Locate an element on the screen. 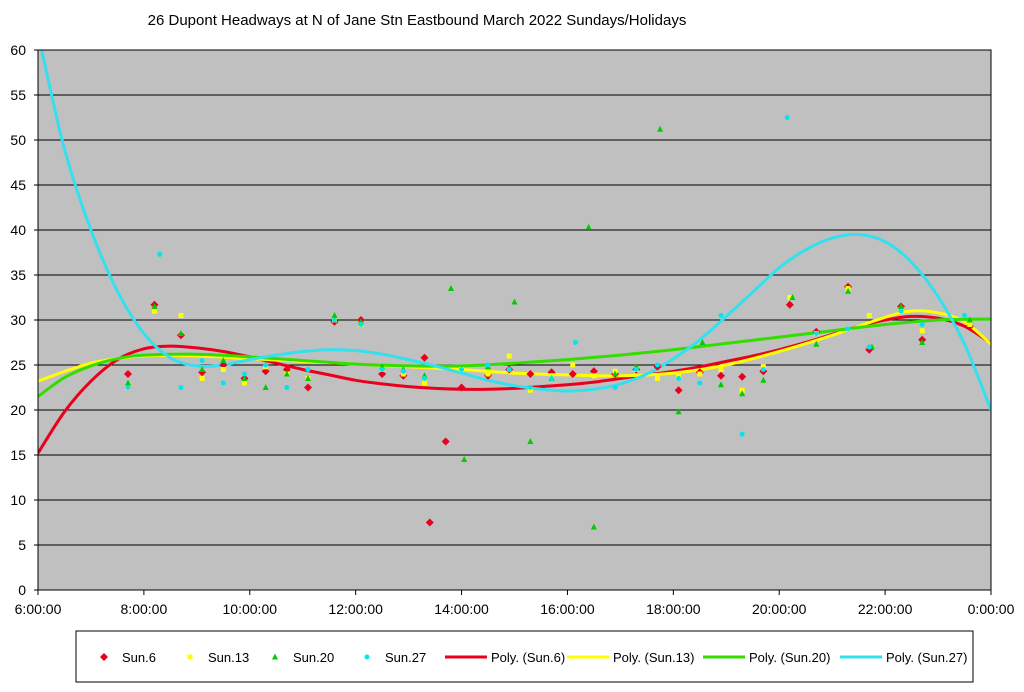  y-axis-ticks: 0 5 10 15 20 25 30 35 40 45 50 55 60 is located at coordinates (24, 320).